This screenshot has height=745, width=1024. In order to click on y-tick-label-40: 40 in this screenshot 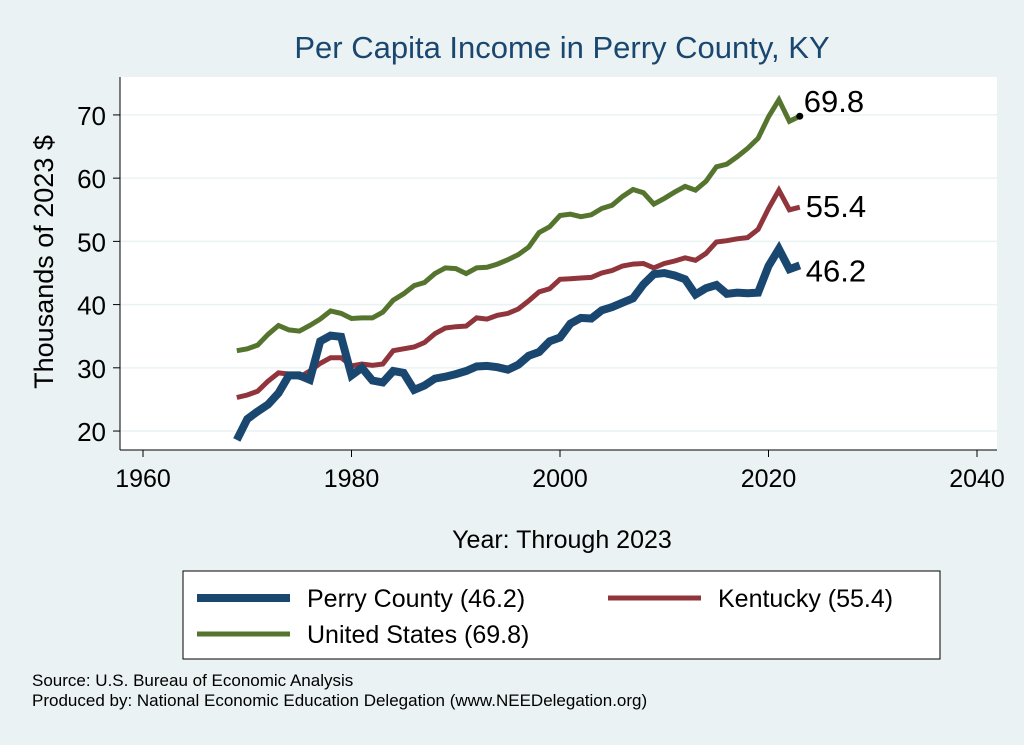, I will do `click(91, 306)`.